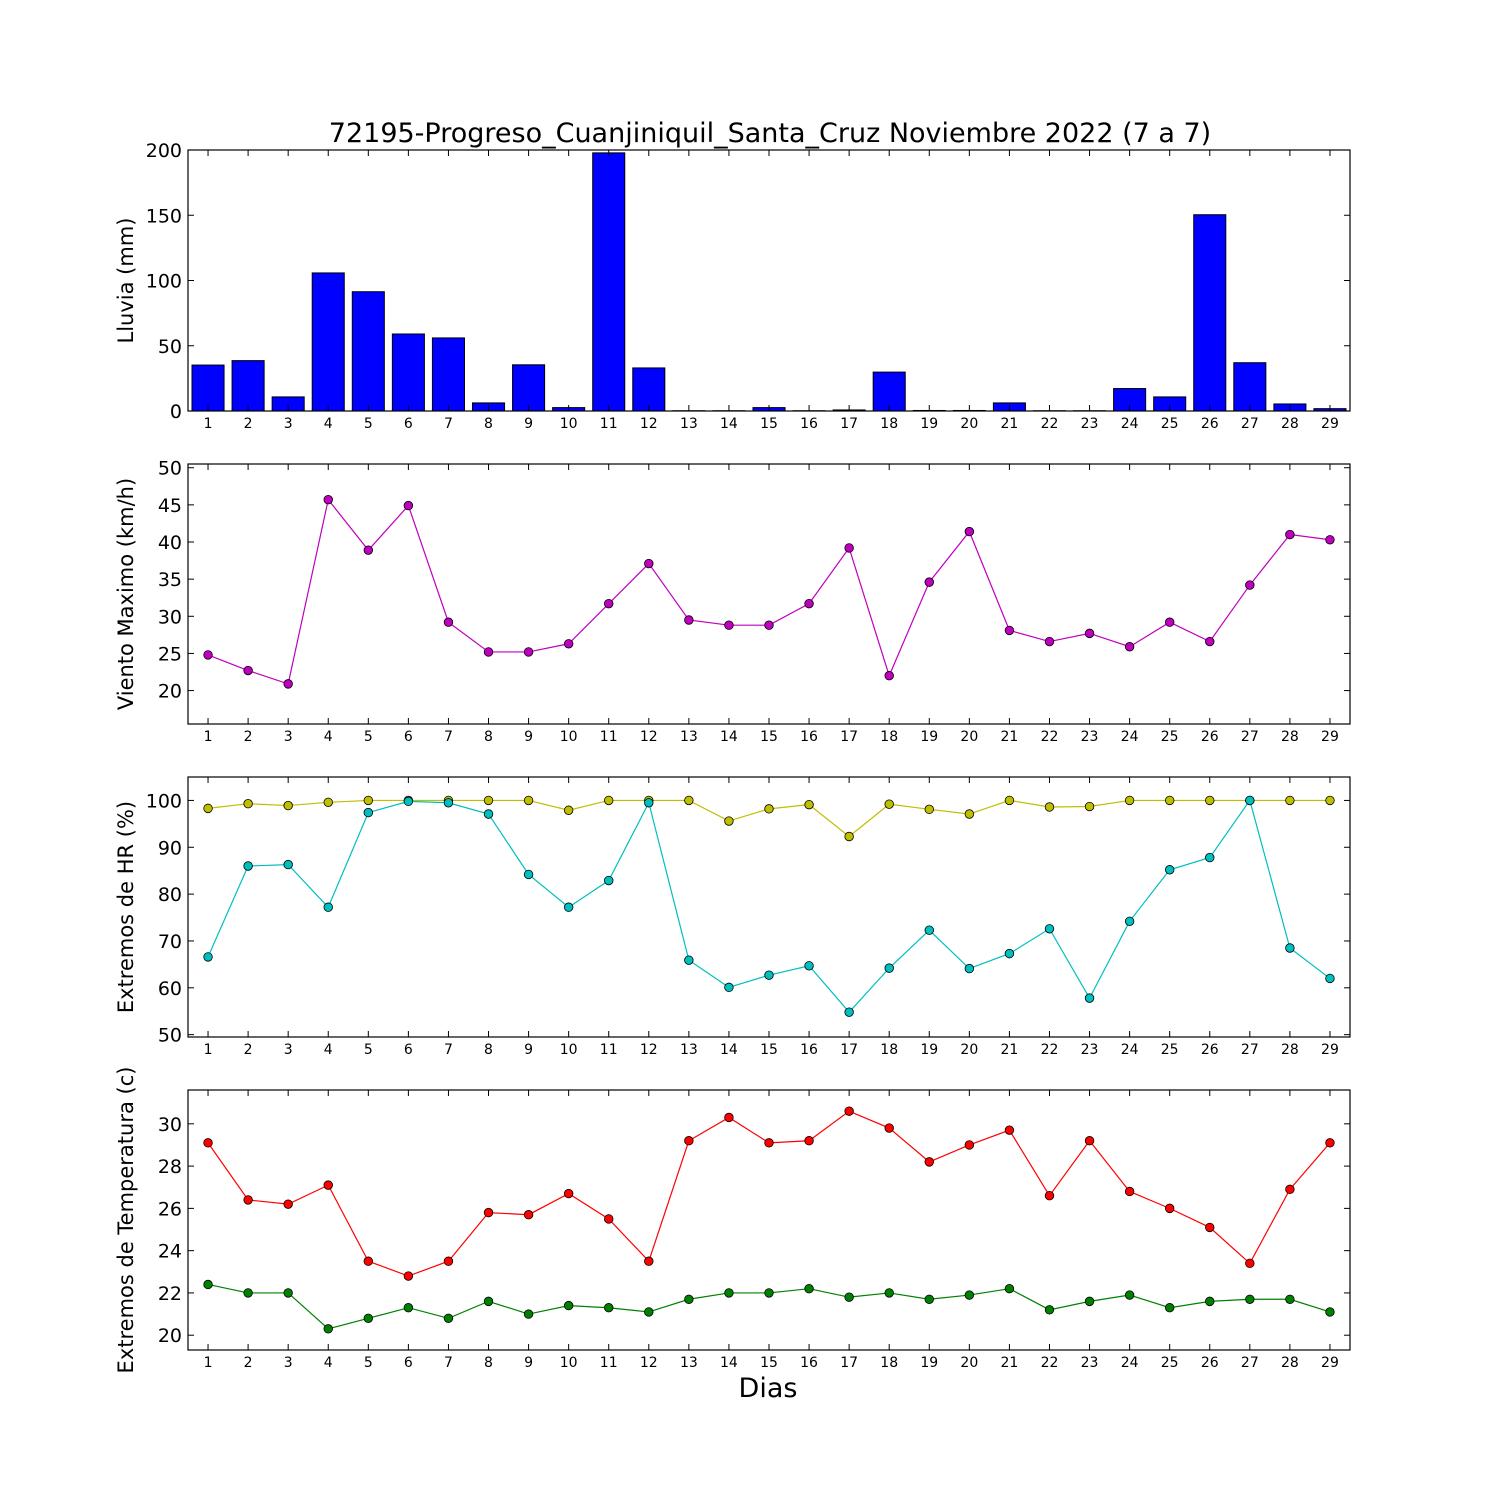 The image size is (1500, 1500). I want to click on xtick-label: 2, so click(248, 737).